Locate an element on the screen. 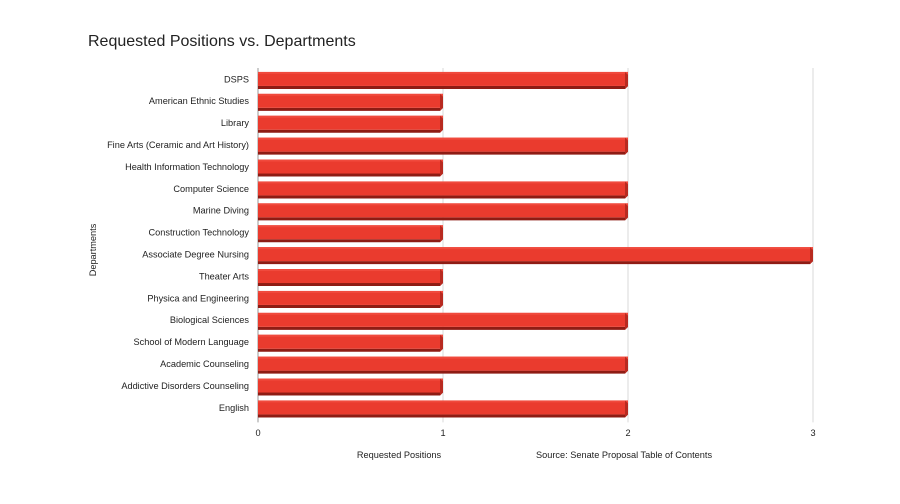 The image size is (900, 504). category-label: American Ethnic Studies is located at coordinates (199, 101).